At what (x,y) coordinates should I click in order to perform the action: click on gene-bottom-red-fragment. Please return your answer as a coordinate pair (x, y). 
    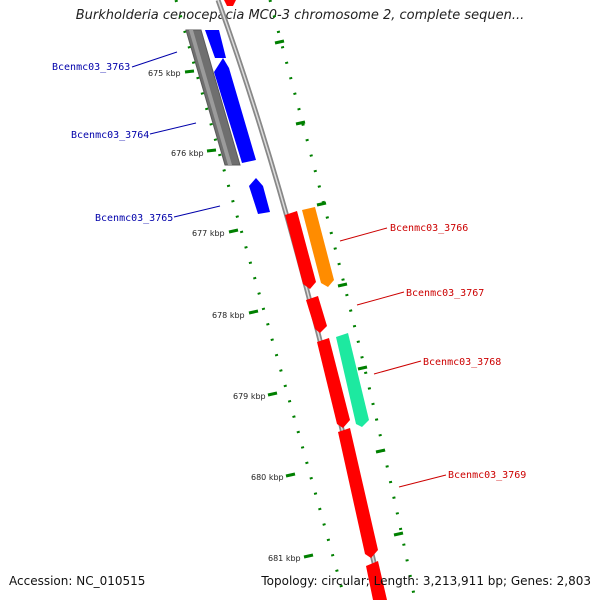
    Looking at the image, I should click on (376, 580).